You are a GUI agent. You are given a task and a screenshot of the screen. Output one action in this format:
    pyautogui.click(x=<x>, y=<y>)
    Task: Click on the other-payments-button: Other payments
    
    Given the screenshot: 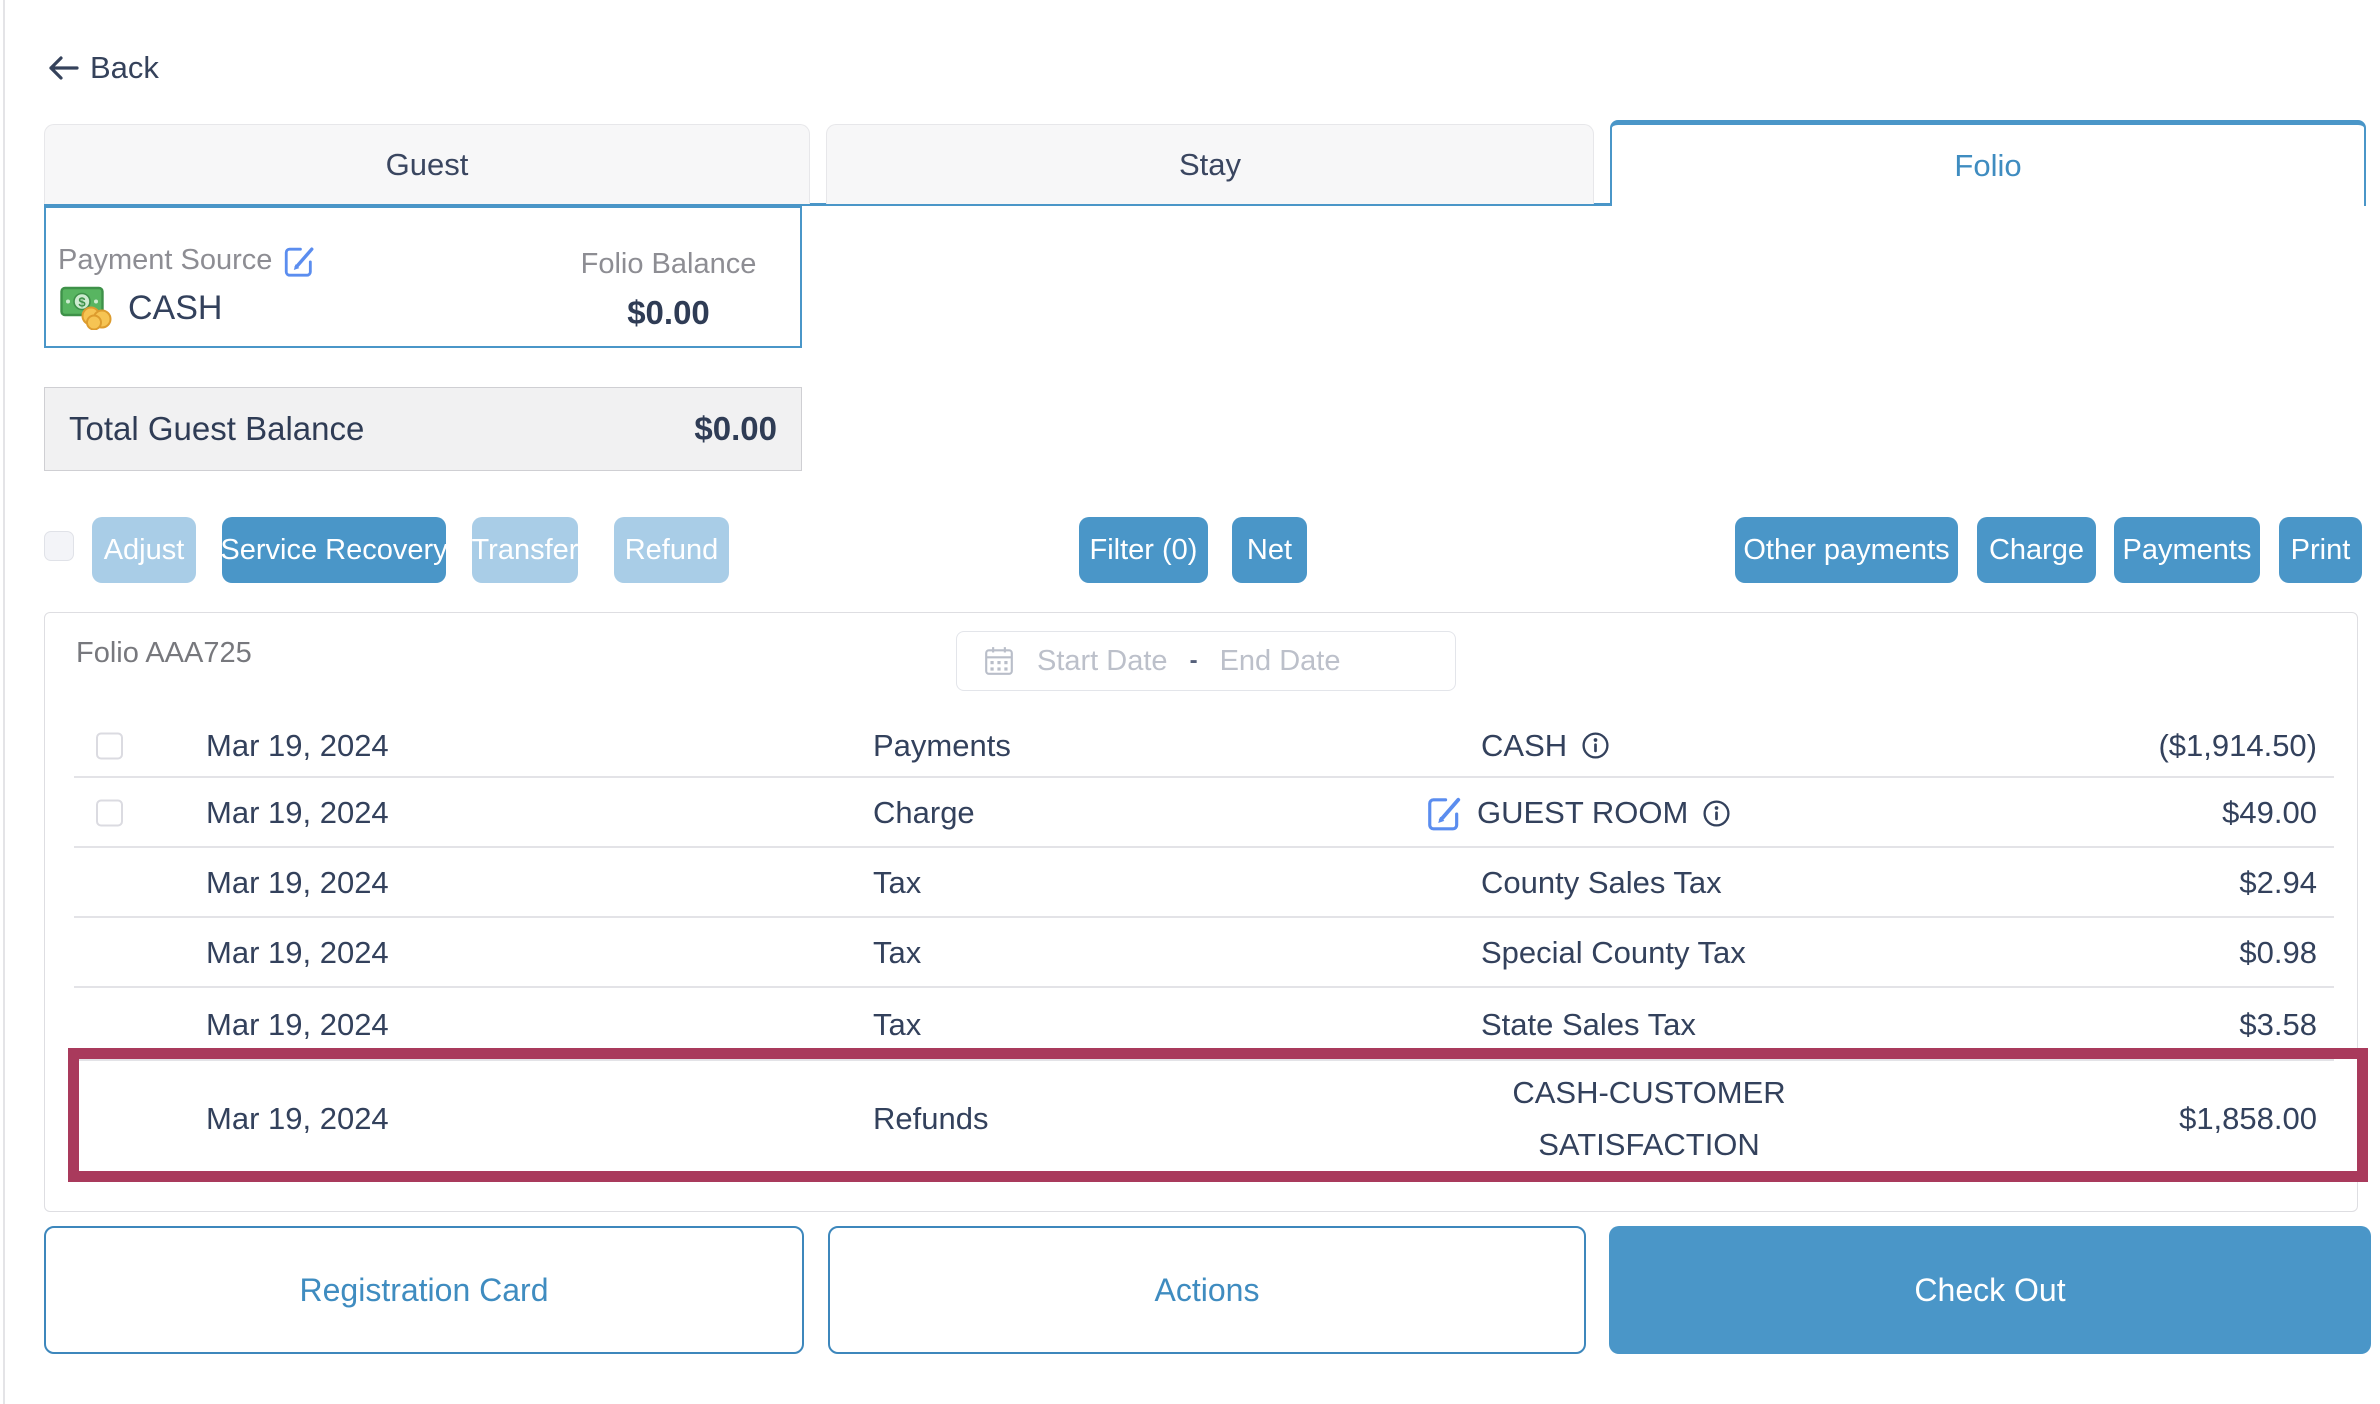 What is the action you would take?
    pyautogui.click(x=1846, y=550)
    